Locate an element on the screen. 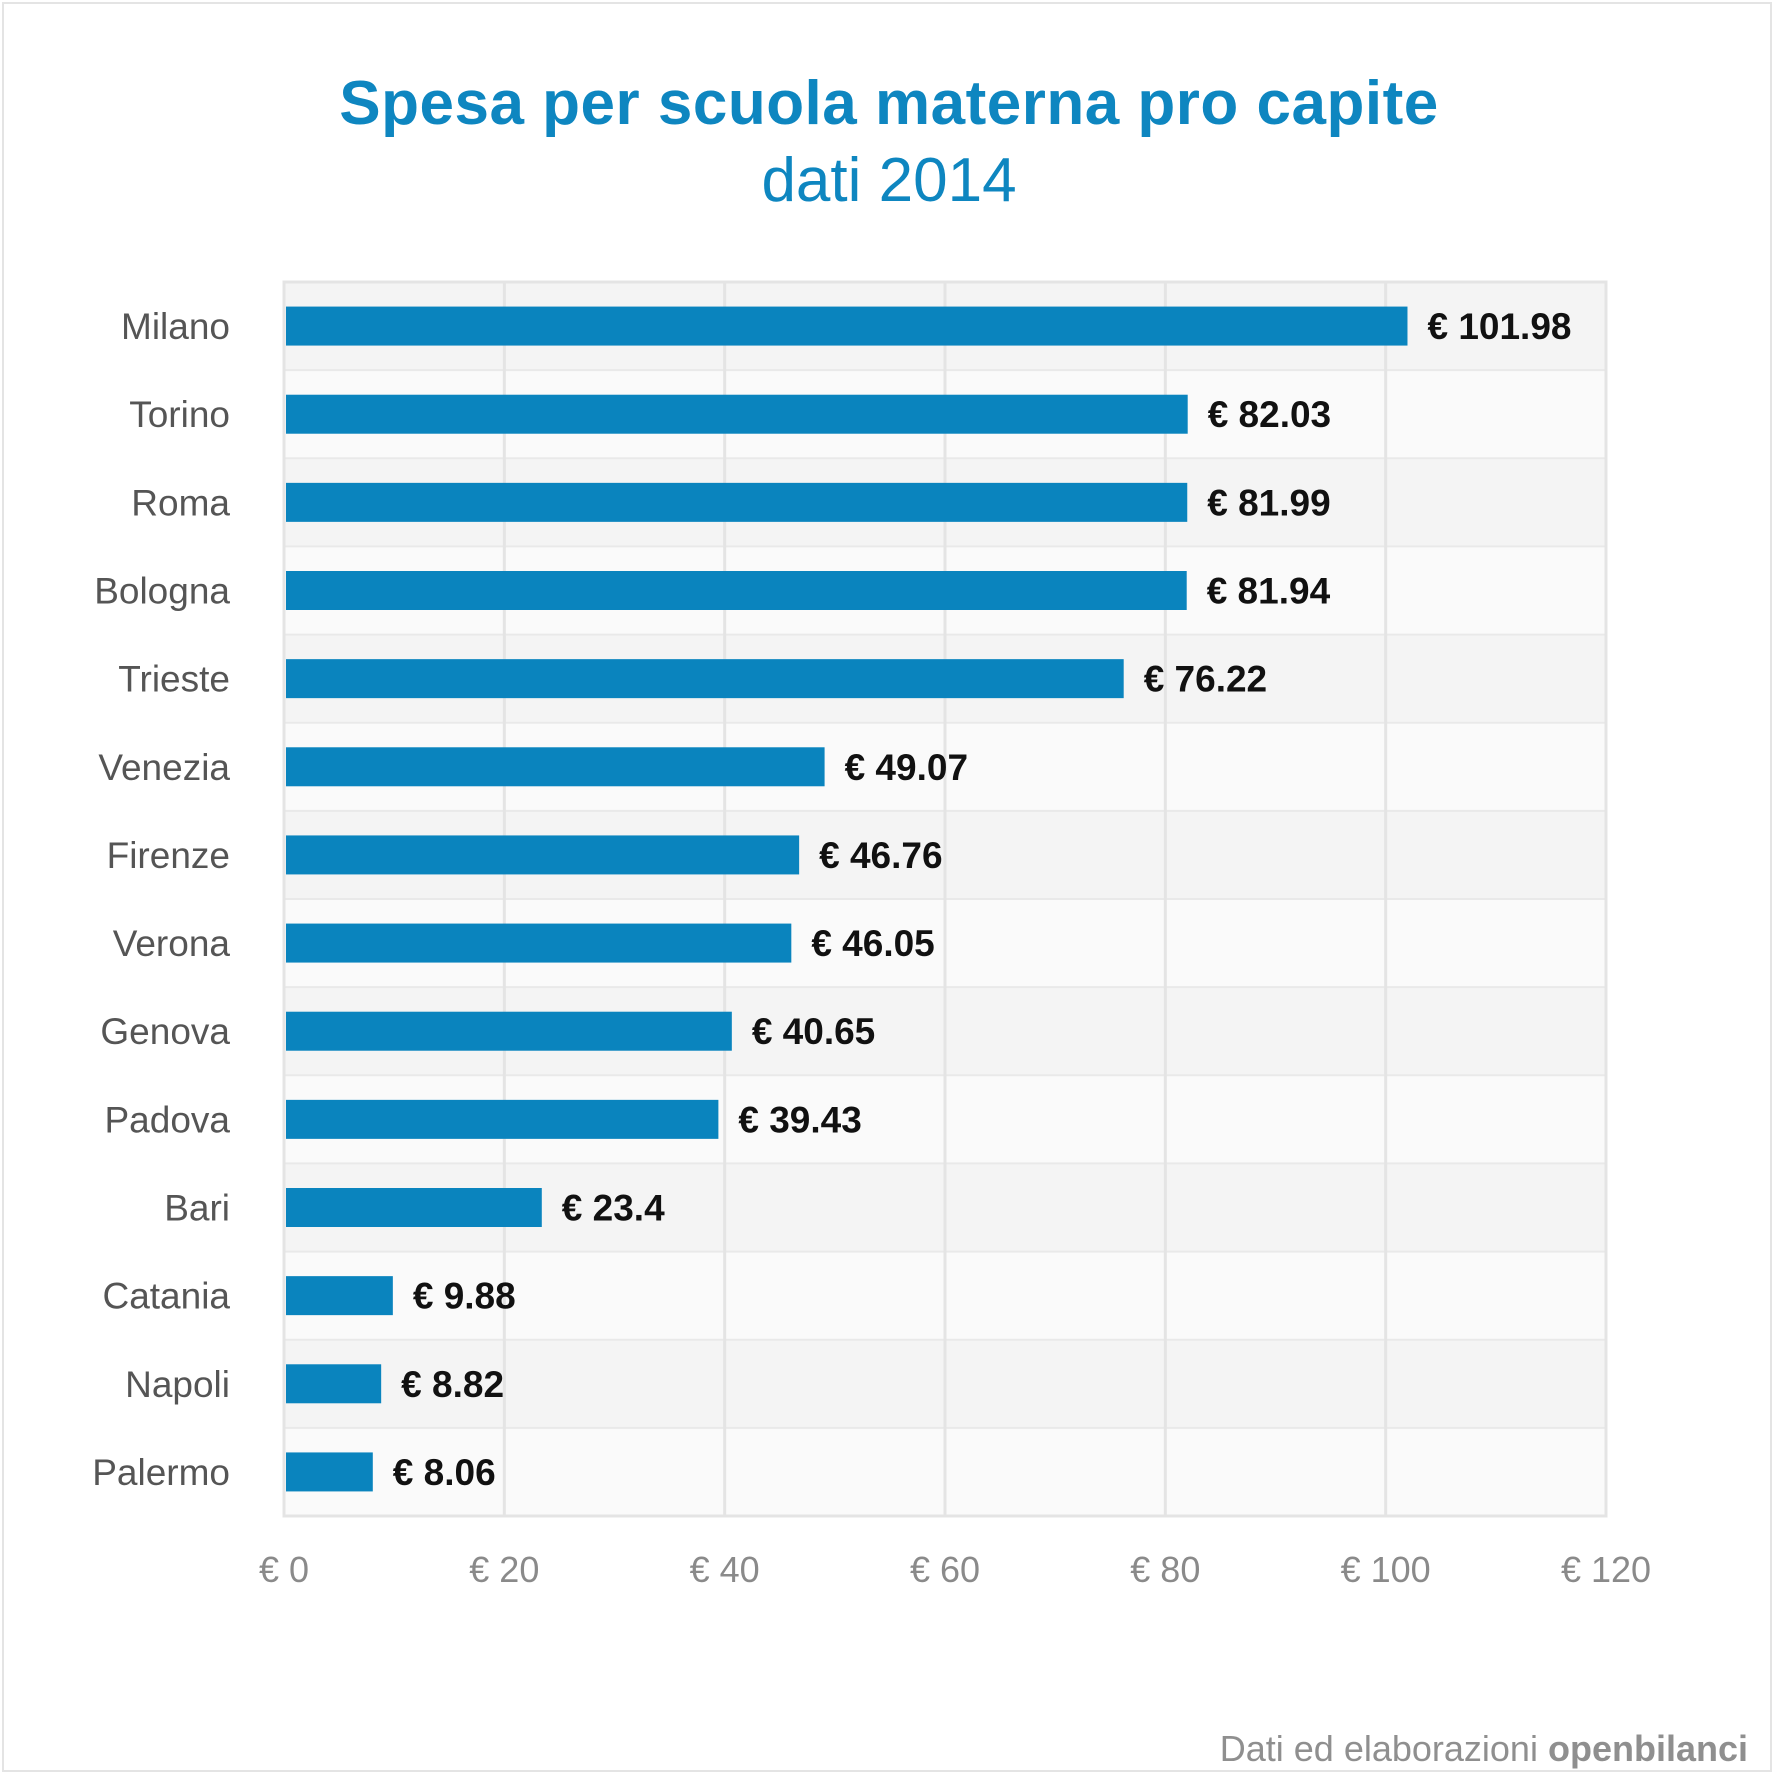 This screenshot has height=1778, width=1778. category-label: Bologna is located at coordinates (162, 591).